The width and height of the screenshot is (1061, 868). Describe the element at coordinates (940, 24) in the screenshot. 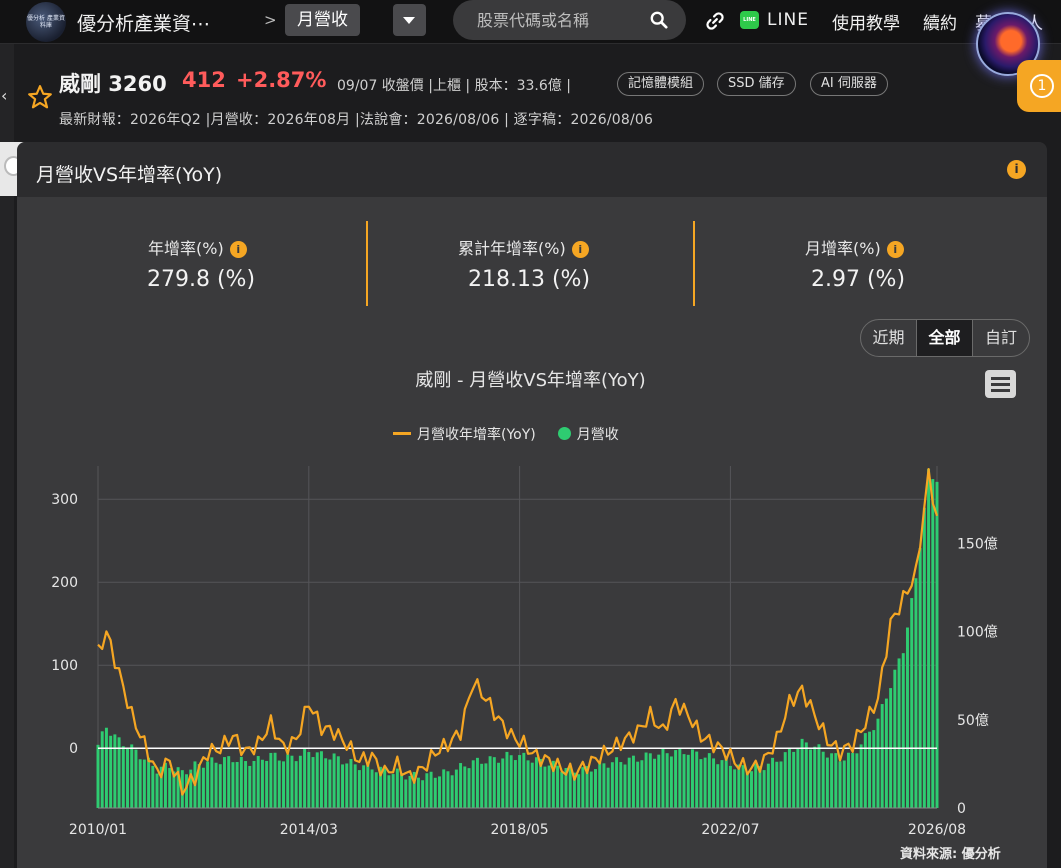

I see `nav-renew: 續約` at that location.